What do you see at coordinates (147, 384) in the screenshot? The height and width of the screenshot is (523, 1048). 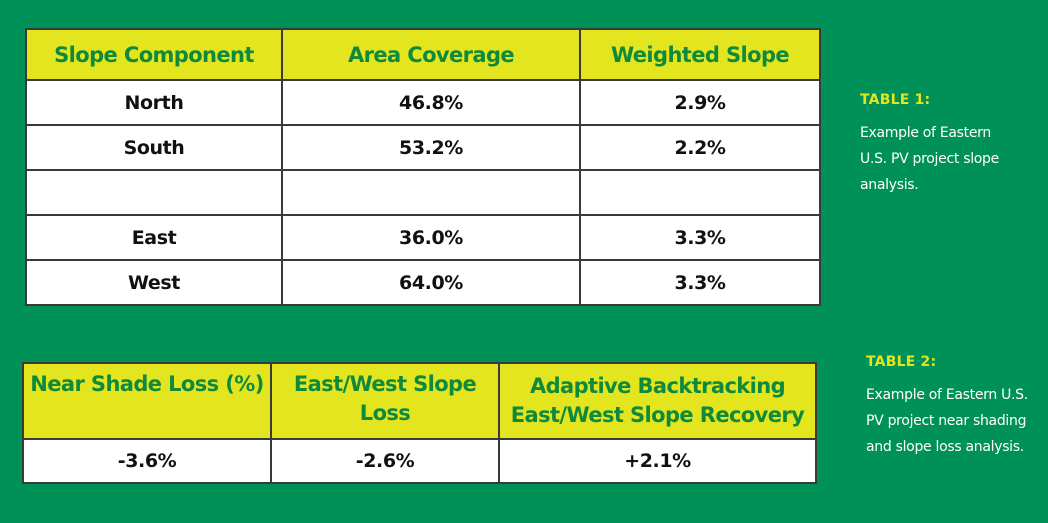 I see `column-header-line: Near Shade Loss (%)` at bounding box center [147, 384].